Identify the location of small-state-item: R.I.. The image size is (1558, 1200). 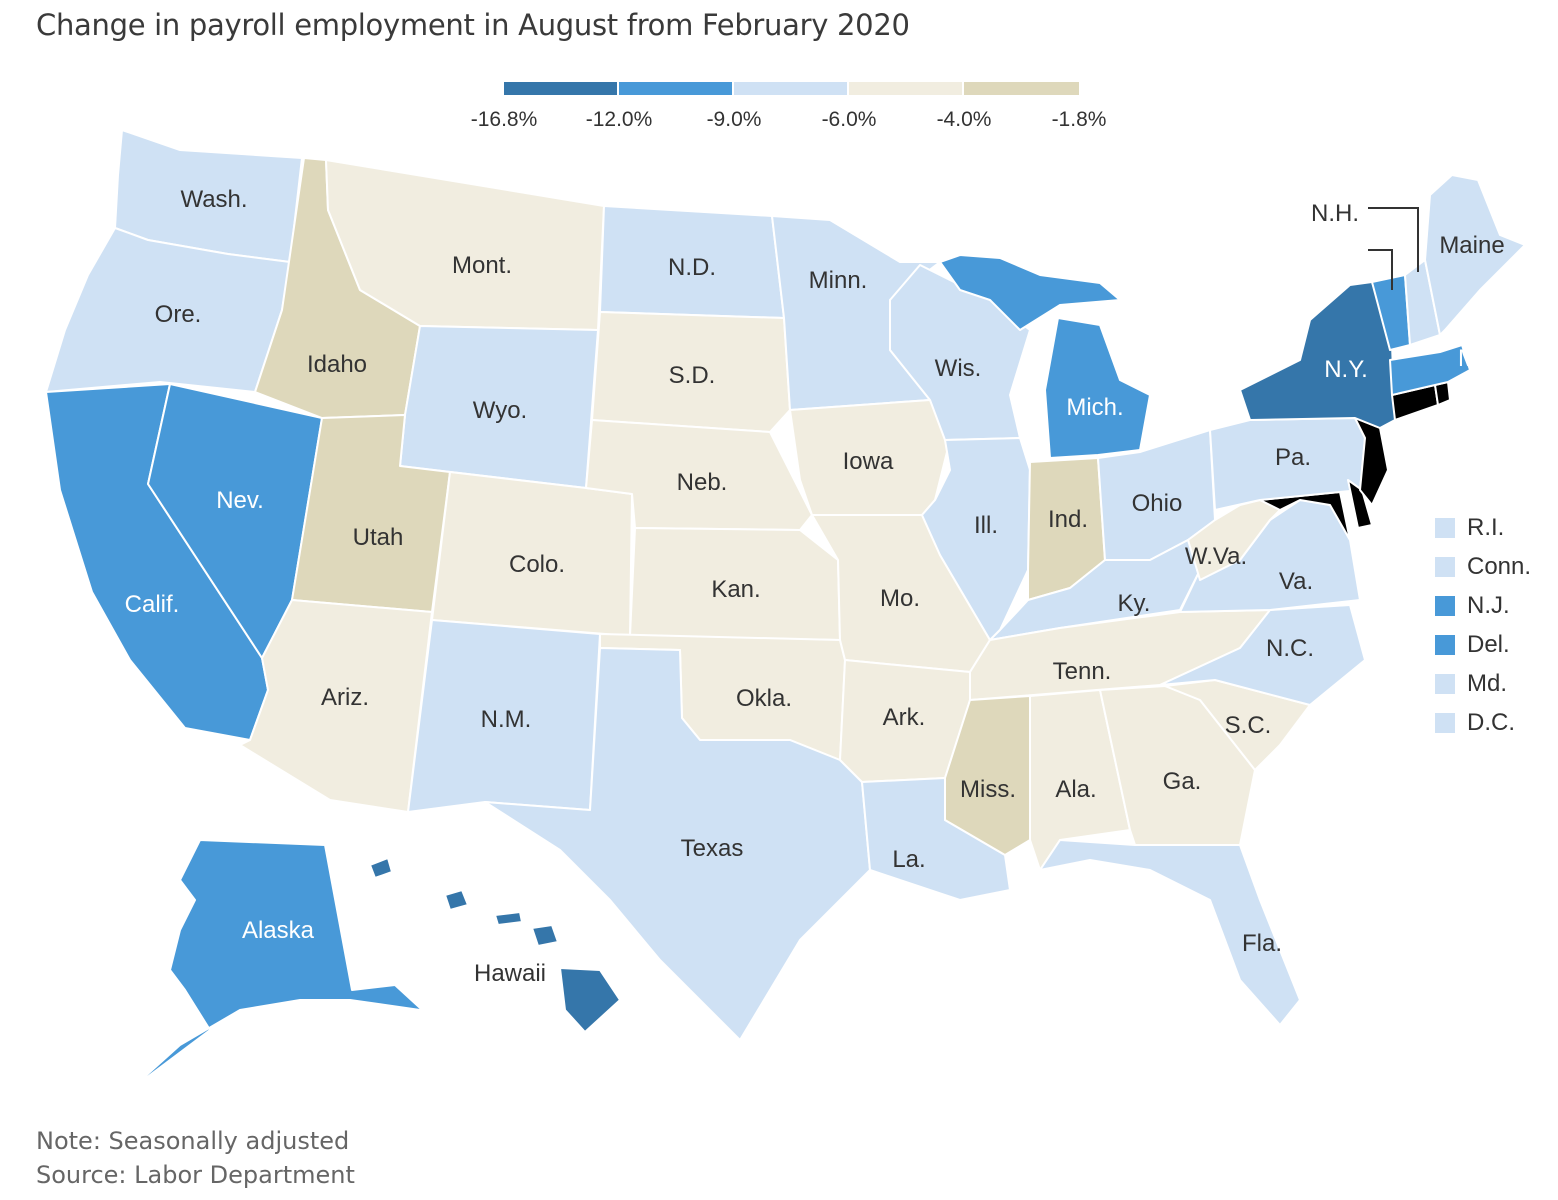
(1483, 527).